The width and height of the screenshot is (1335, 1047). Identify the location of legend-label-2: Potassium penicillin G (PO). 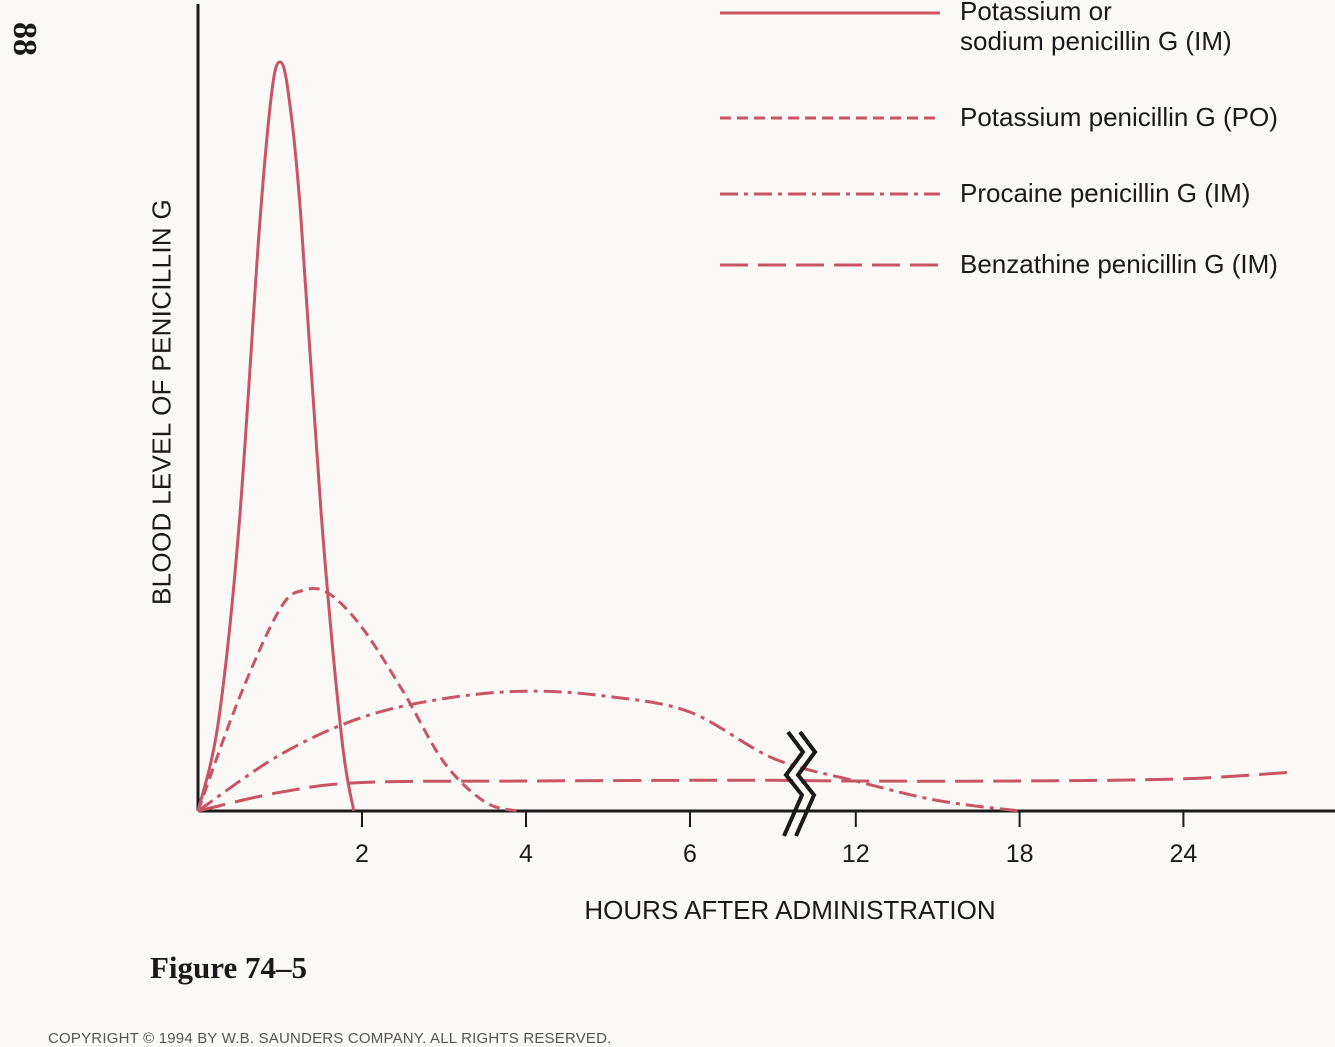
(1119, 117).